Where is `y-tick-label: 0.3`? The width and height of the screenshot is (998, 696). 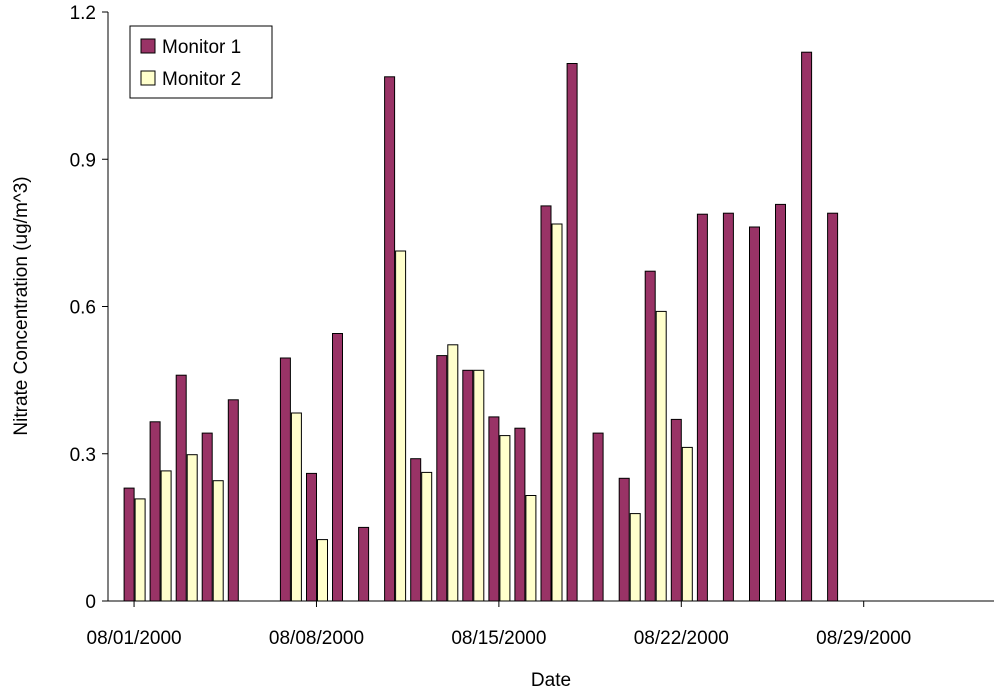
y-tick-label: 0.3 is located at coordinates (83, 455).